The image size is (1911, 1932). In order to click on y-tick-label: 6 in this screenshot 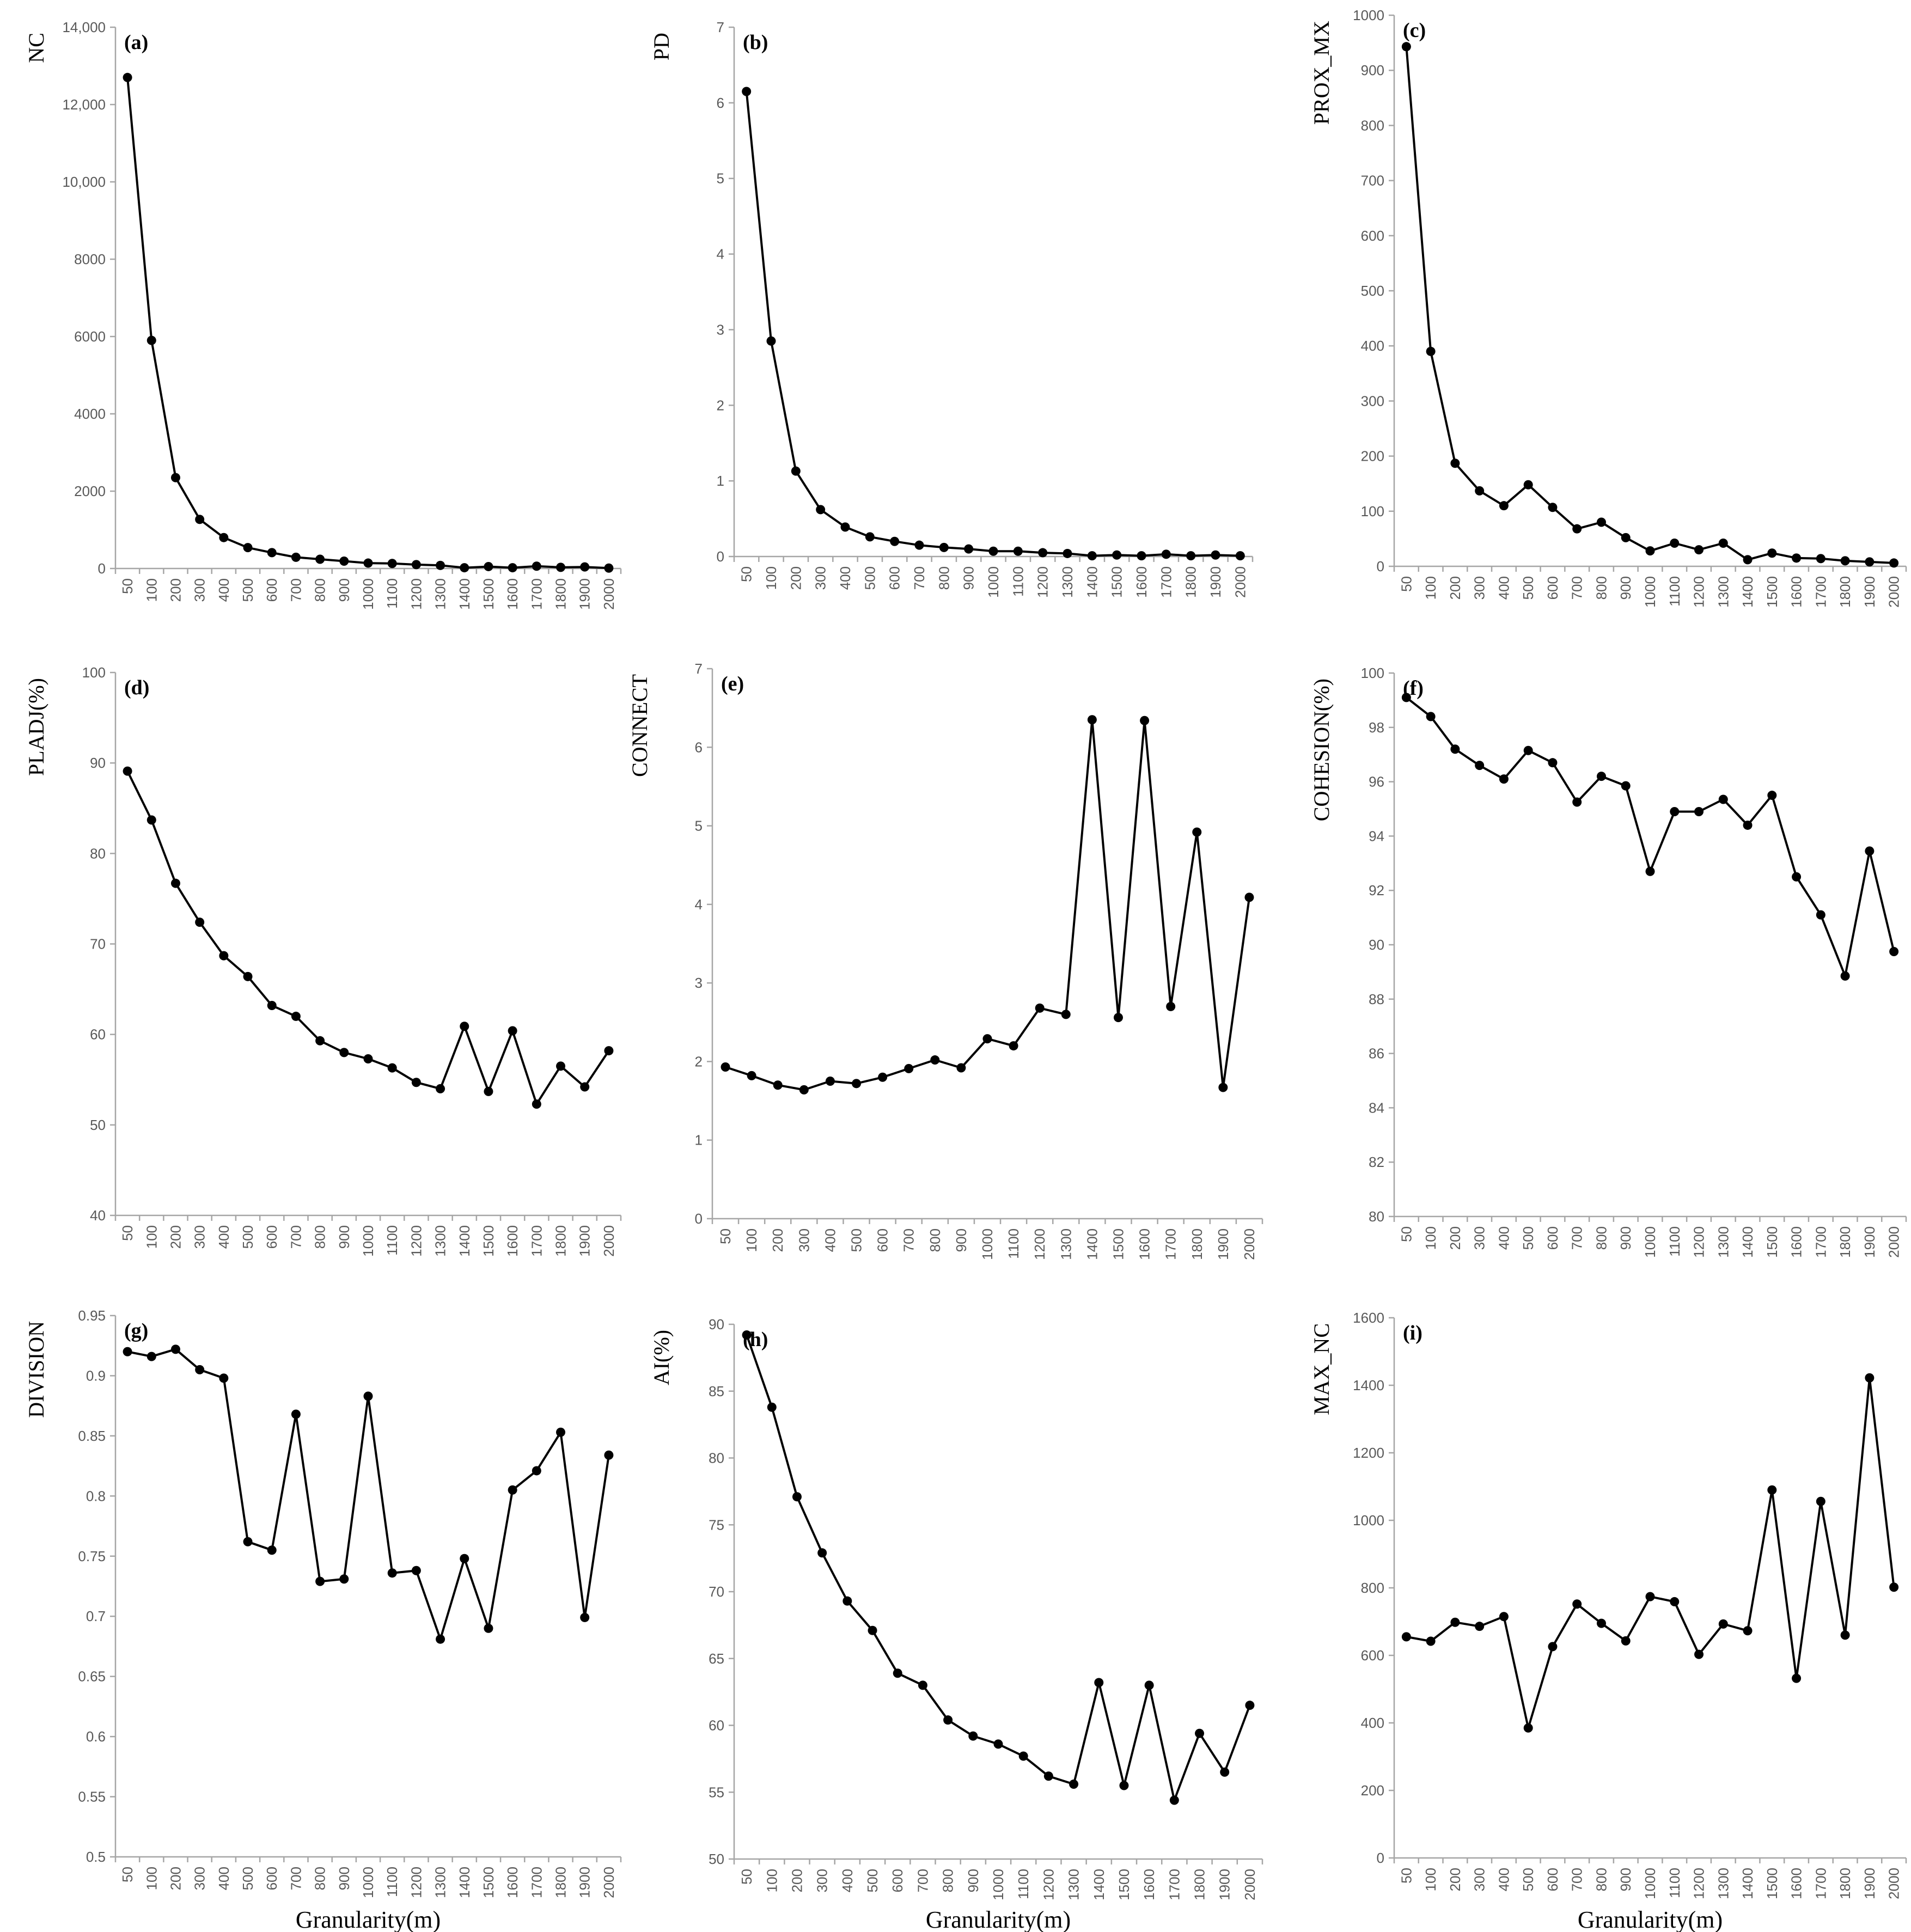, I will do `click(720, 103)`.